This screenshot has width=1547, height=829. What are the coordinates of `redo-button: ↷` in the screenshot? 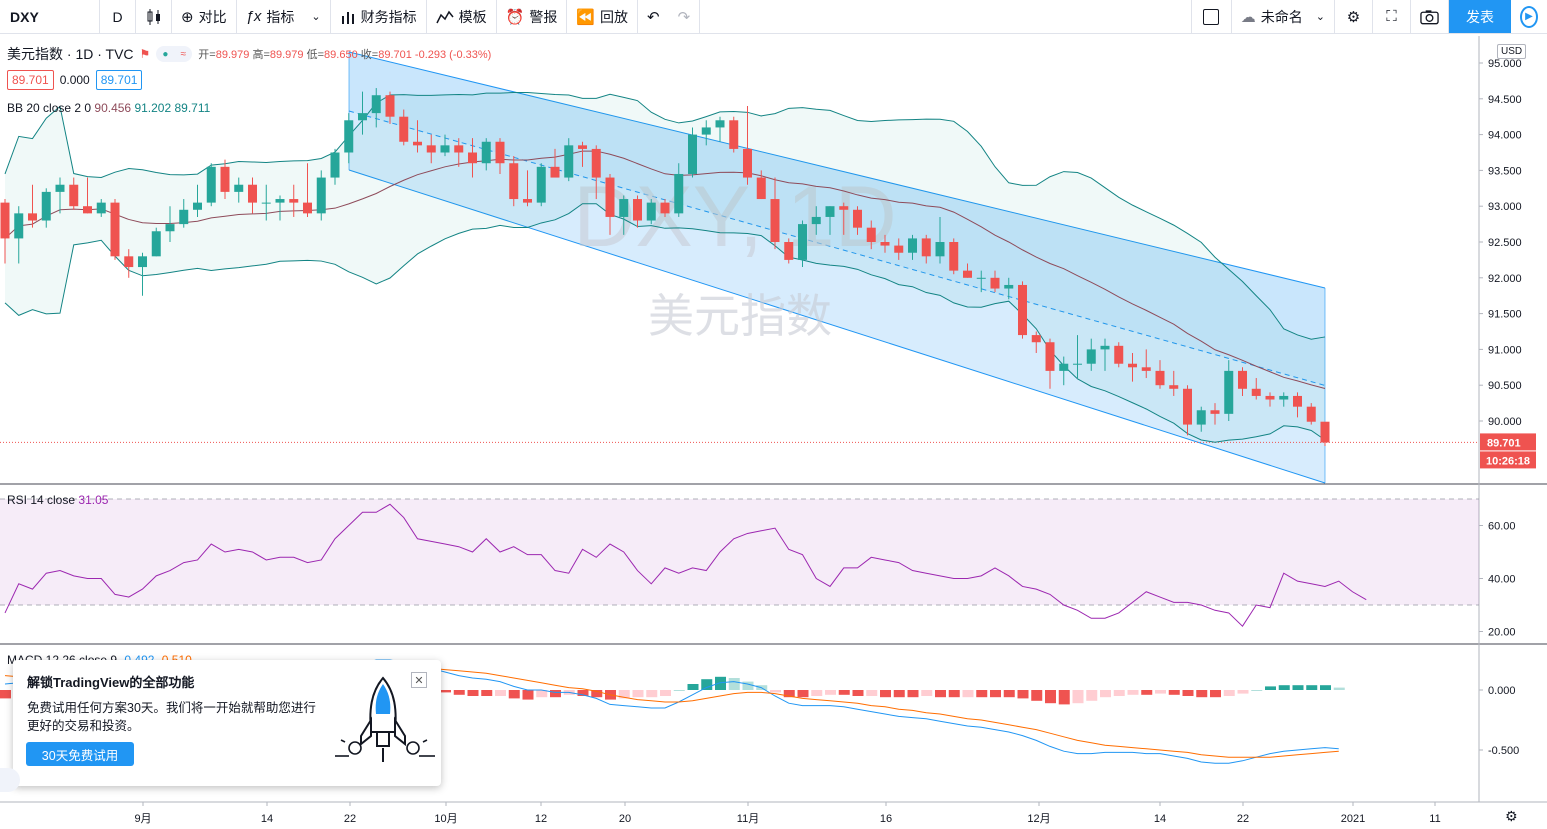 It's located at (685, 16).